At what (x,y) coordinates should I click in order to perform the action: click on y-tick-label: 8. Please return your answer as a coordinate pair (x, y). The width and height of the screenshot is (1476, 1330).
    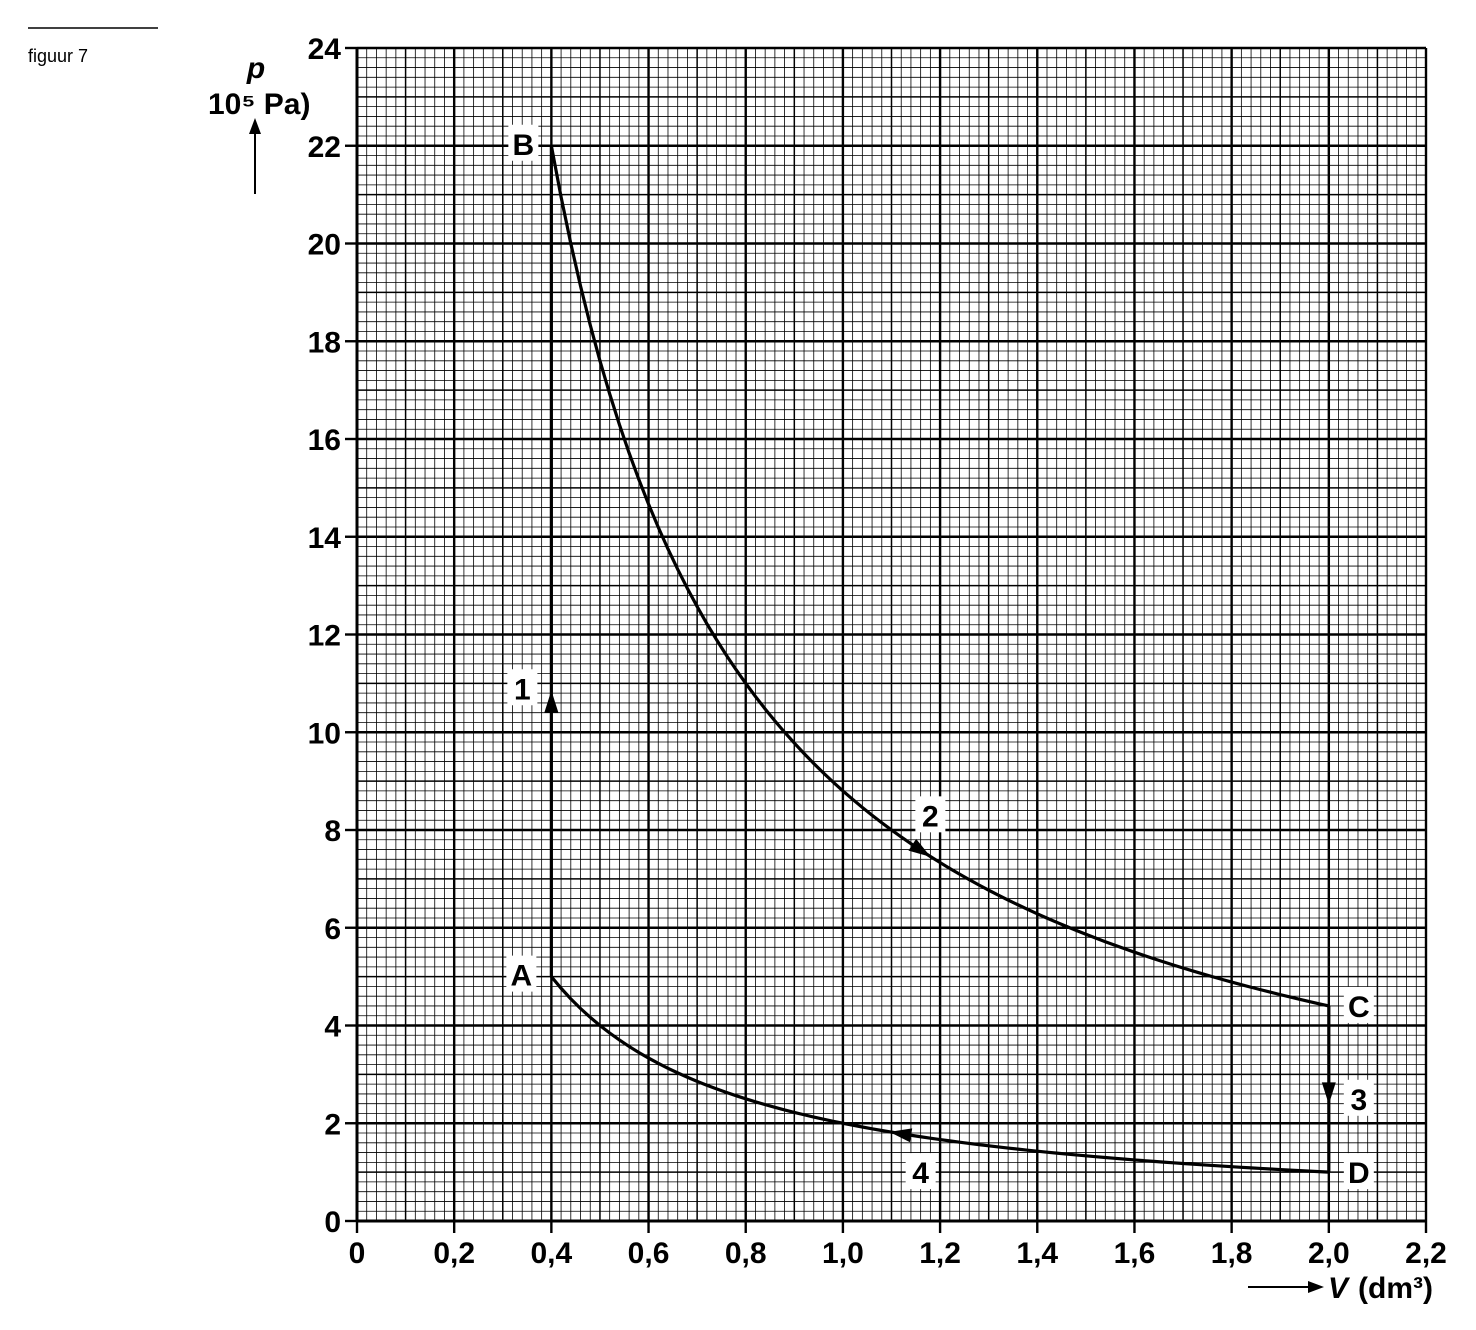
    Looking at the image, I should click on (332, 831).